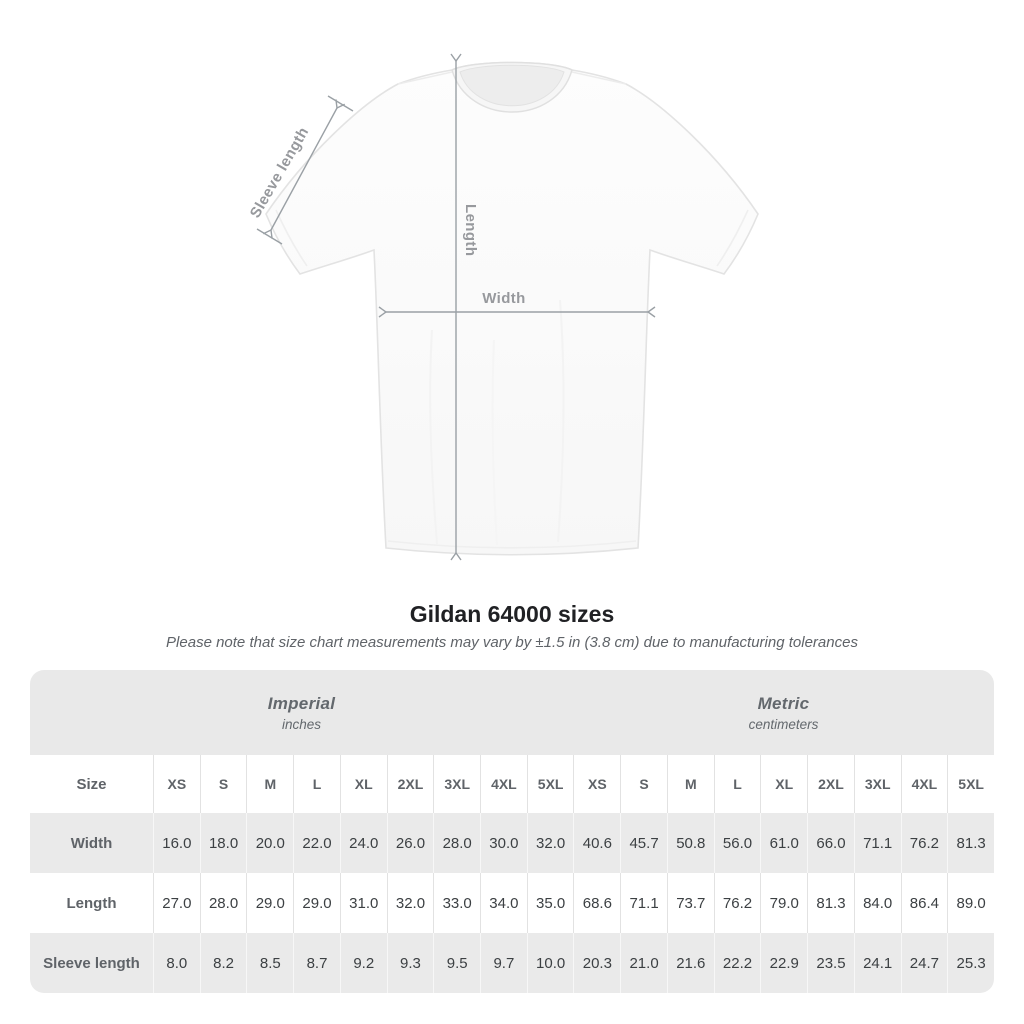  Describe the element at coordinates (503, 903) in the screenshot. I see `measurement-value-imperial: 34.0` at that location.